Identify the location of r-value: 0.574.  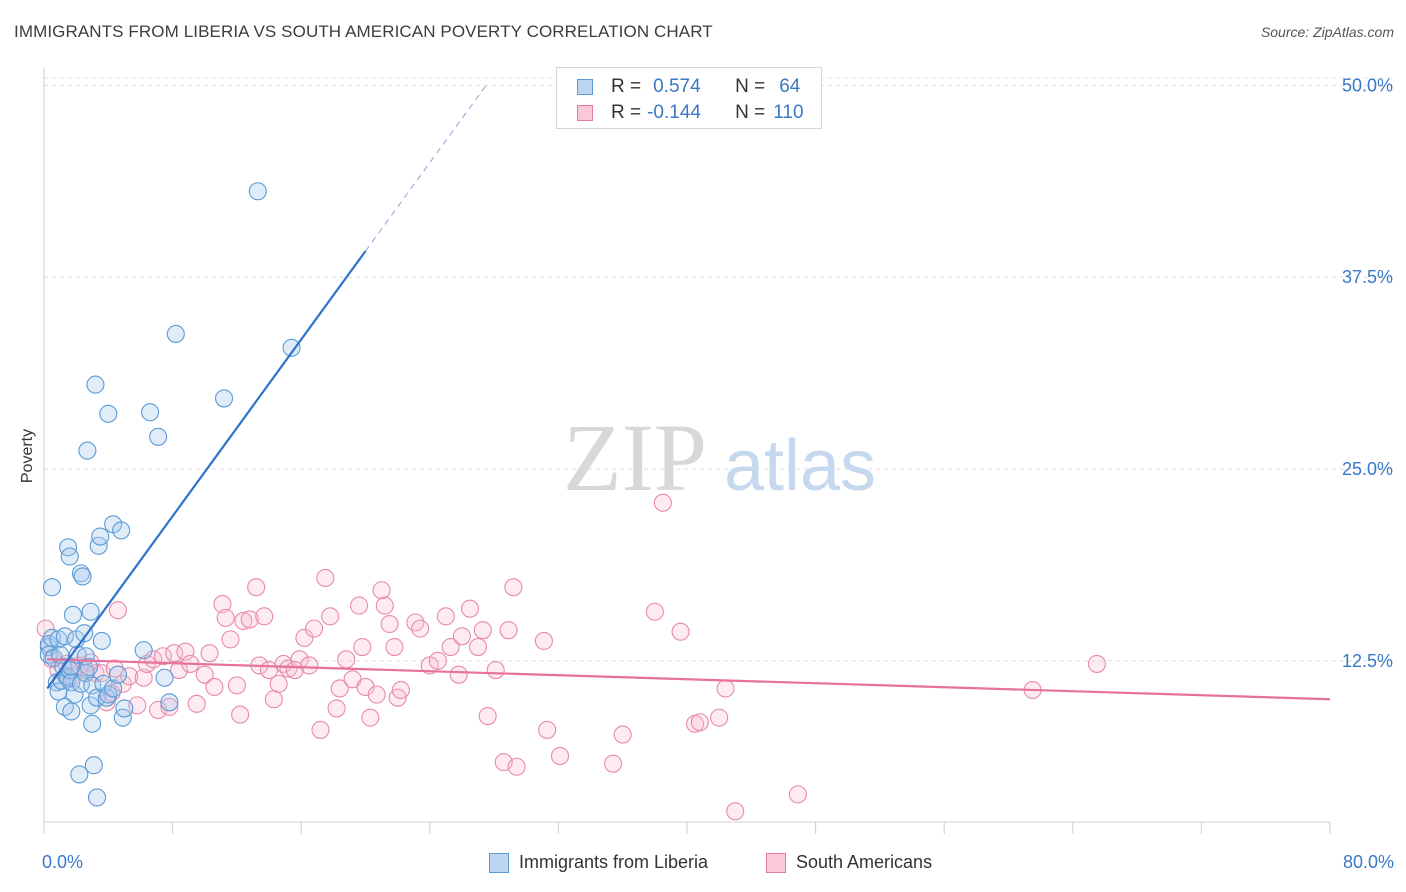
(677, 86).